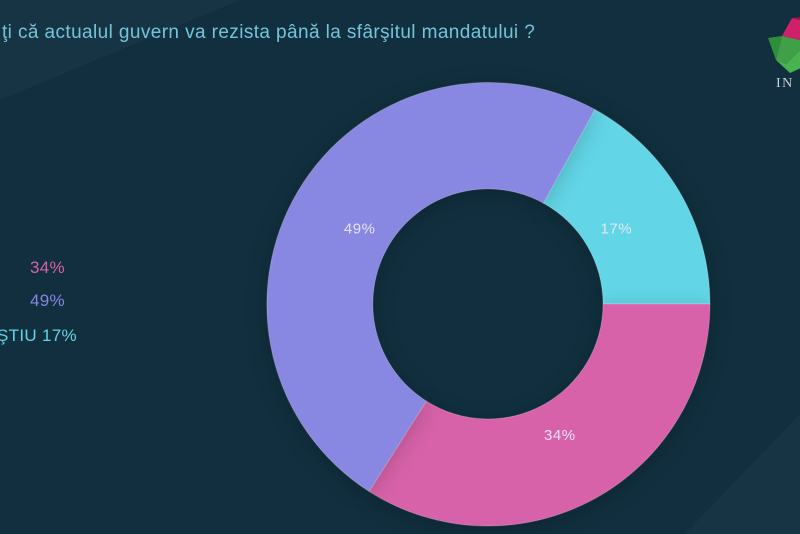 The image size is (800, 534). What do you see at coordinates (617, 228) in the screenshot?
I see `segment-label: 17%` at bounding box center [617, 228].